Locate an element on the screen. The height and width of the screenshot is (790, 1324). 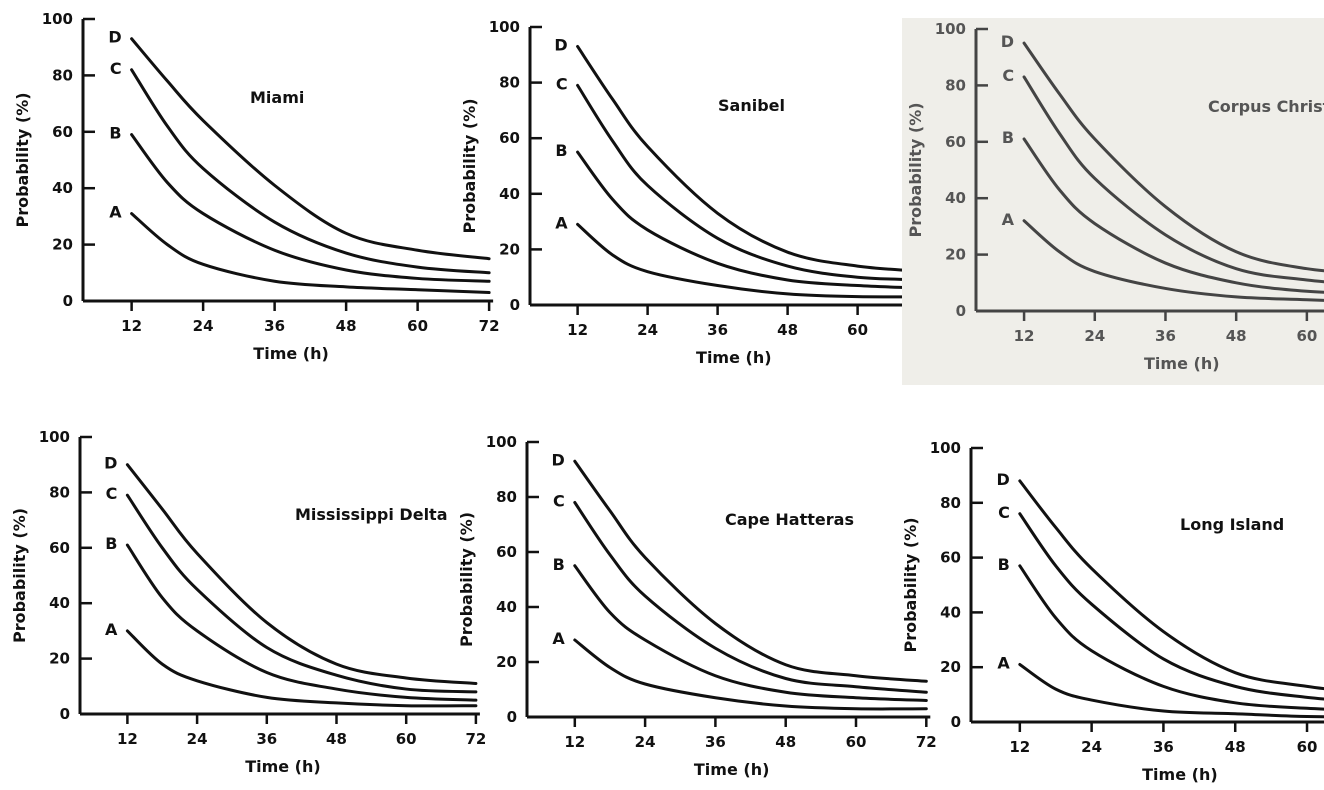
chart-title: Cape Hatteras is located at coordinates (789, 519).